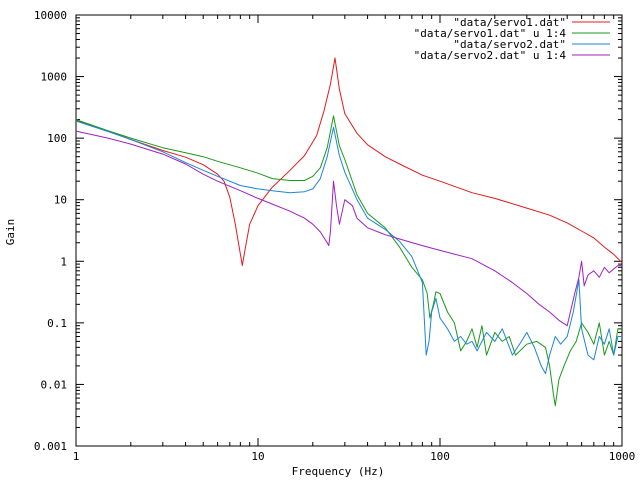 The height and width of the screenshot is (485, 640). Describe the element at coordinates (257, 456) in the screenshot. I see `x-tick-label: 10` at that location.